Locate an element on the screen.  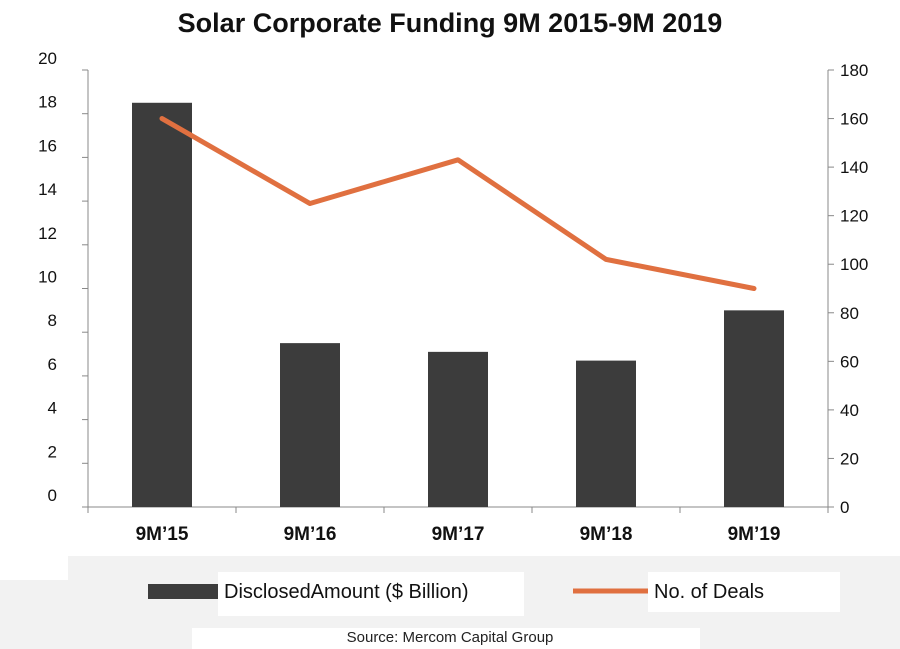
x-tick-label: 9M’18 is located at coordinates (606, 534).